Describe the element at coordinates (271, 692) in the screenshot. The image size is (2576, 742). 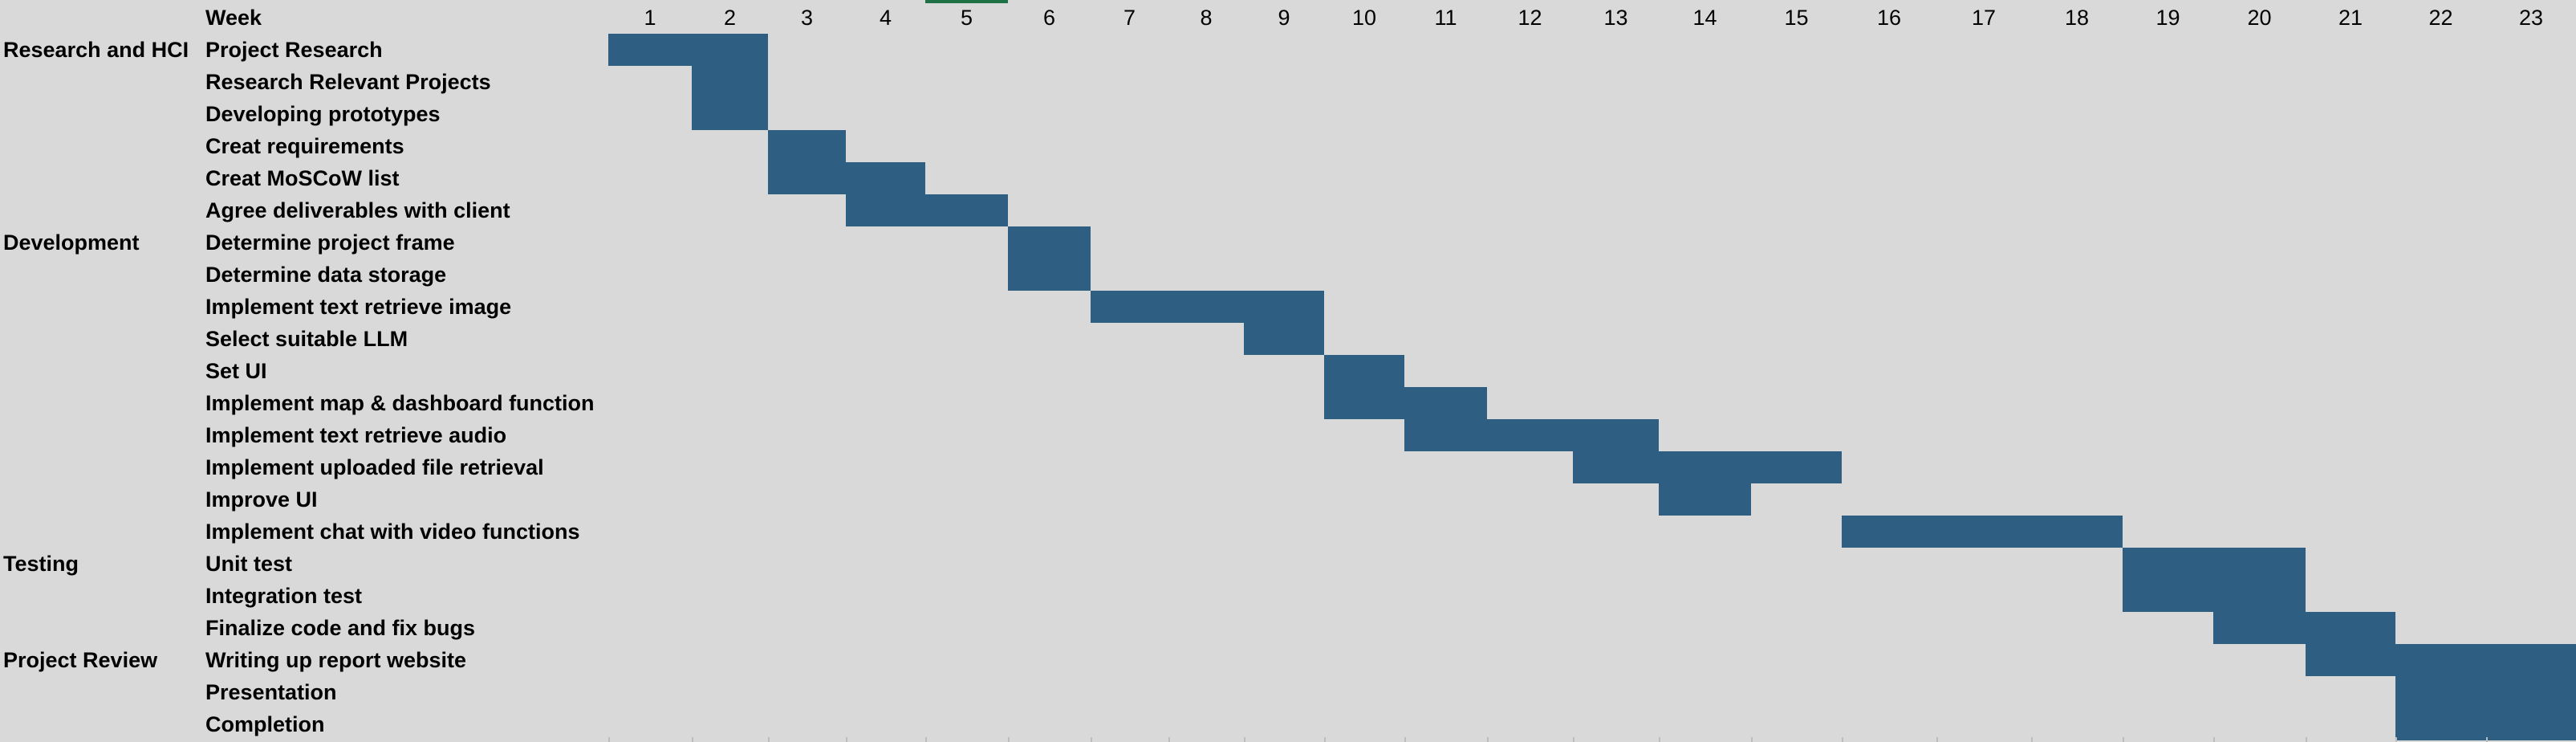
I see `task-label: Presentation` at that location.